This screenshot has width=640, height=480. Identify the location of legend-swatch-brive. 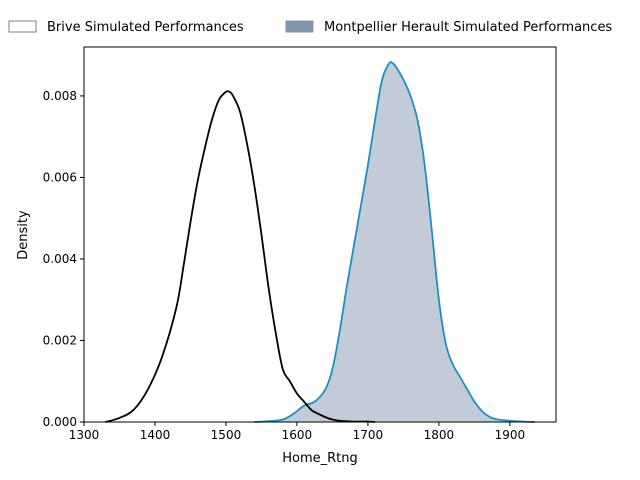
(22, 26).